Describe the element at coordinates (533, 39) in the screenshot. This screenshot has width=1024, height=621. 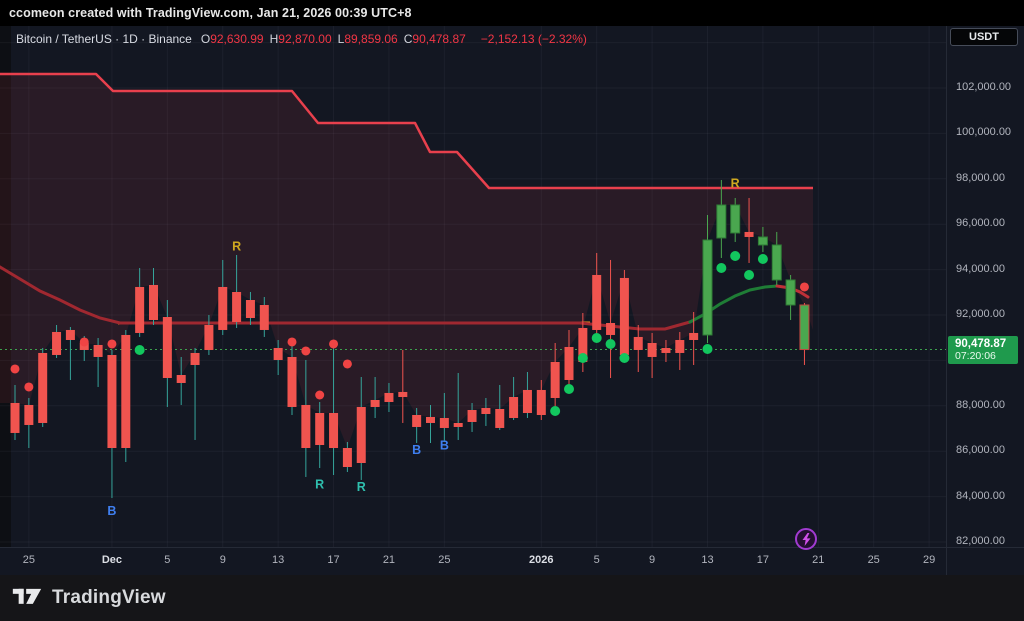
I see `change-value: −2,152.13 (−2.32%)` at that location.